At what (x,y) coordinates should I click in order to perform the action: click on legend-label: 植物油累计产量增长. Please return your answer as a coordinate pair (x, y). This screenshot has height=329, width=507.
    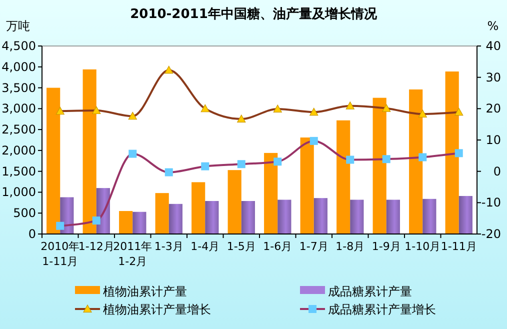
    Looking at the image, I should click on (157, 309).